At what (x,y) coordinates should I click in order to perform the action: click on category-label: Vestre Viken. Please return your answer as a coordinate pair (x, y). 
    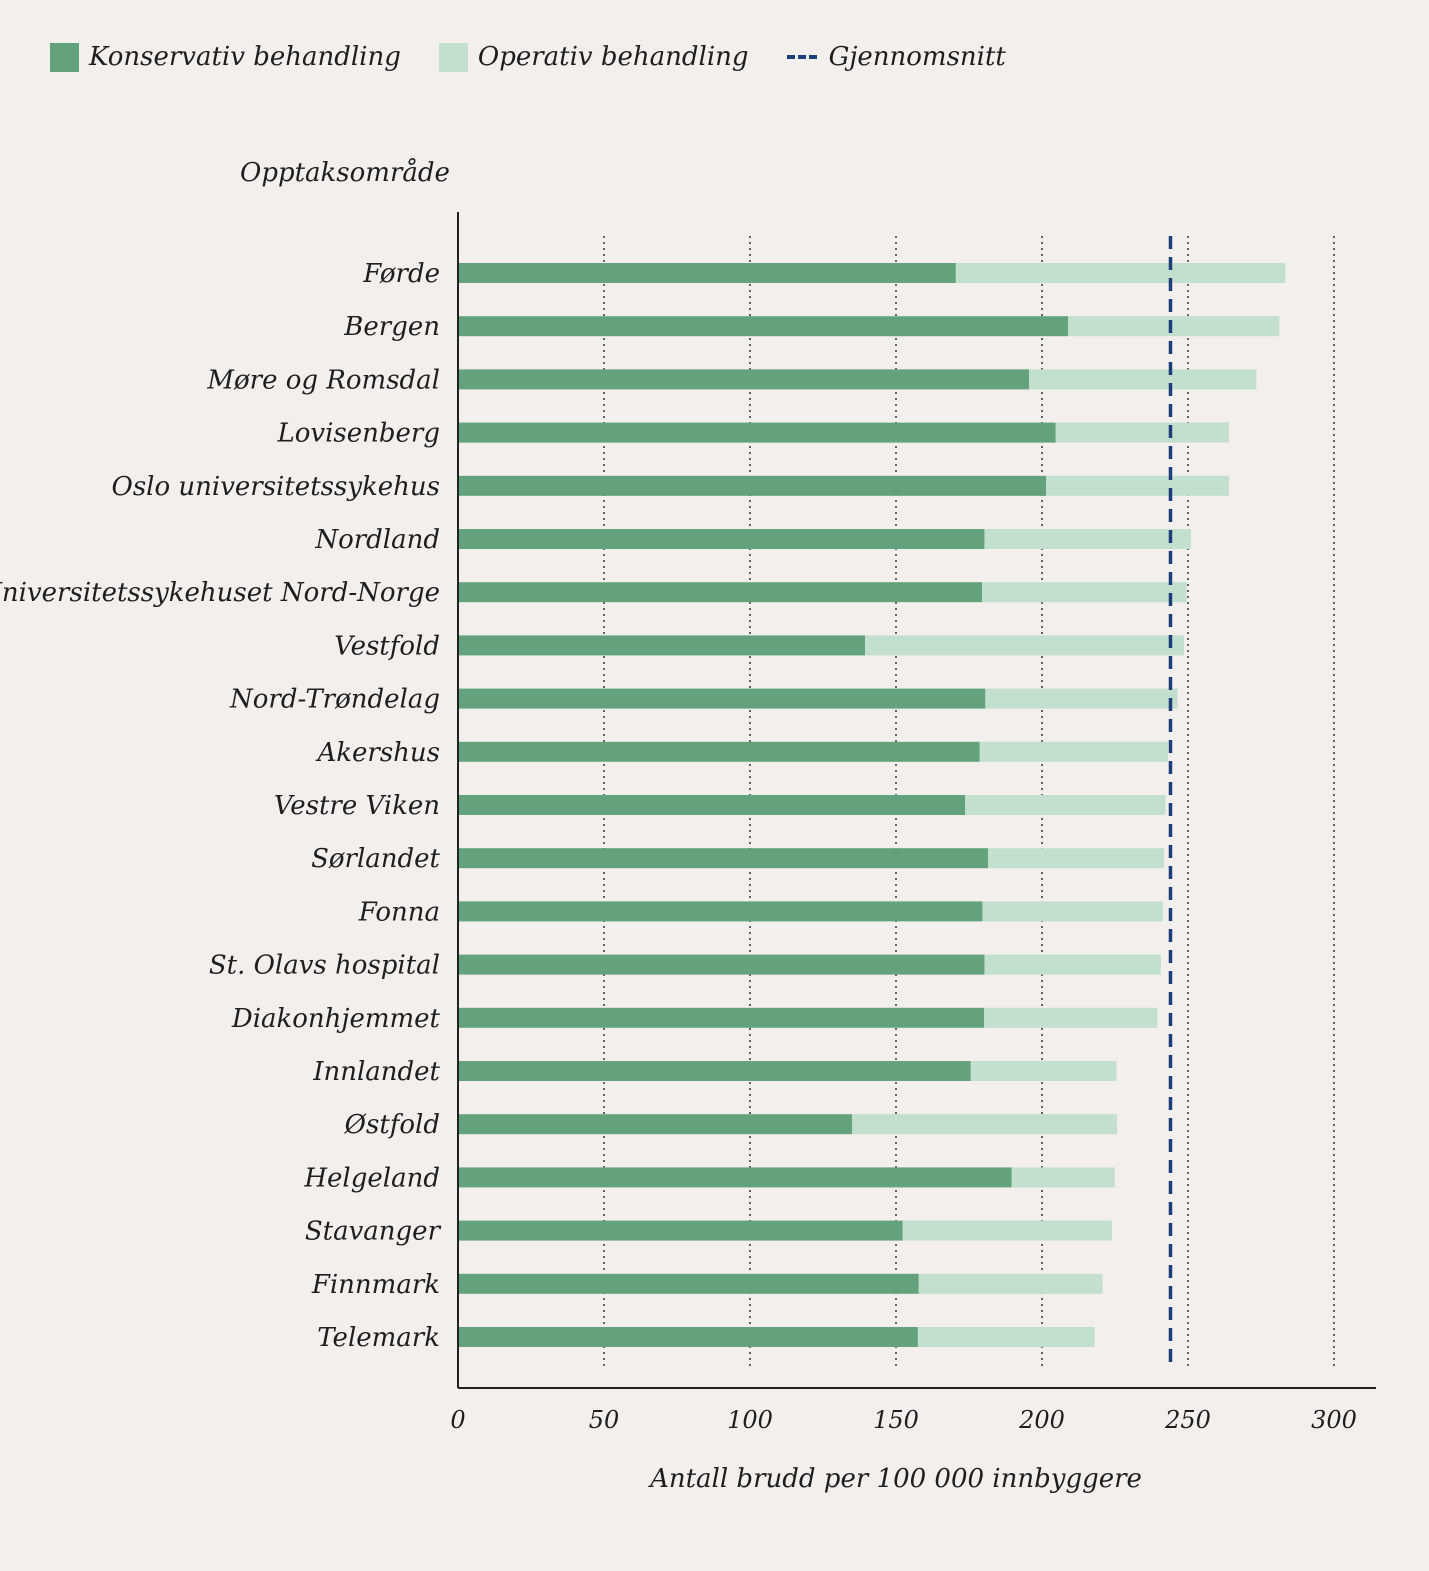
    Looking at the image, I should click on (357, 806).